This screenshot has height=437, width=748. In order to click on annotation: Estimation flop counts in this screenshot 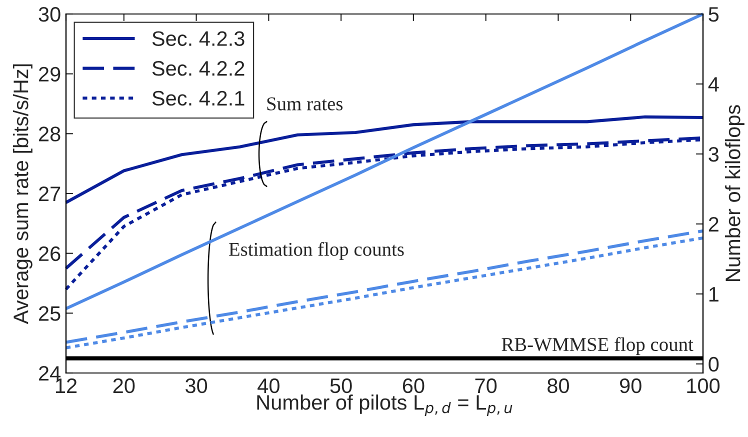, I will do `click(316, 251)`.